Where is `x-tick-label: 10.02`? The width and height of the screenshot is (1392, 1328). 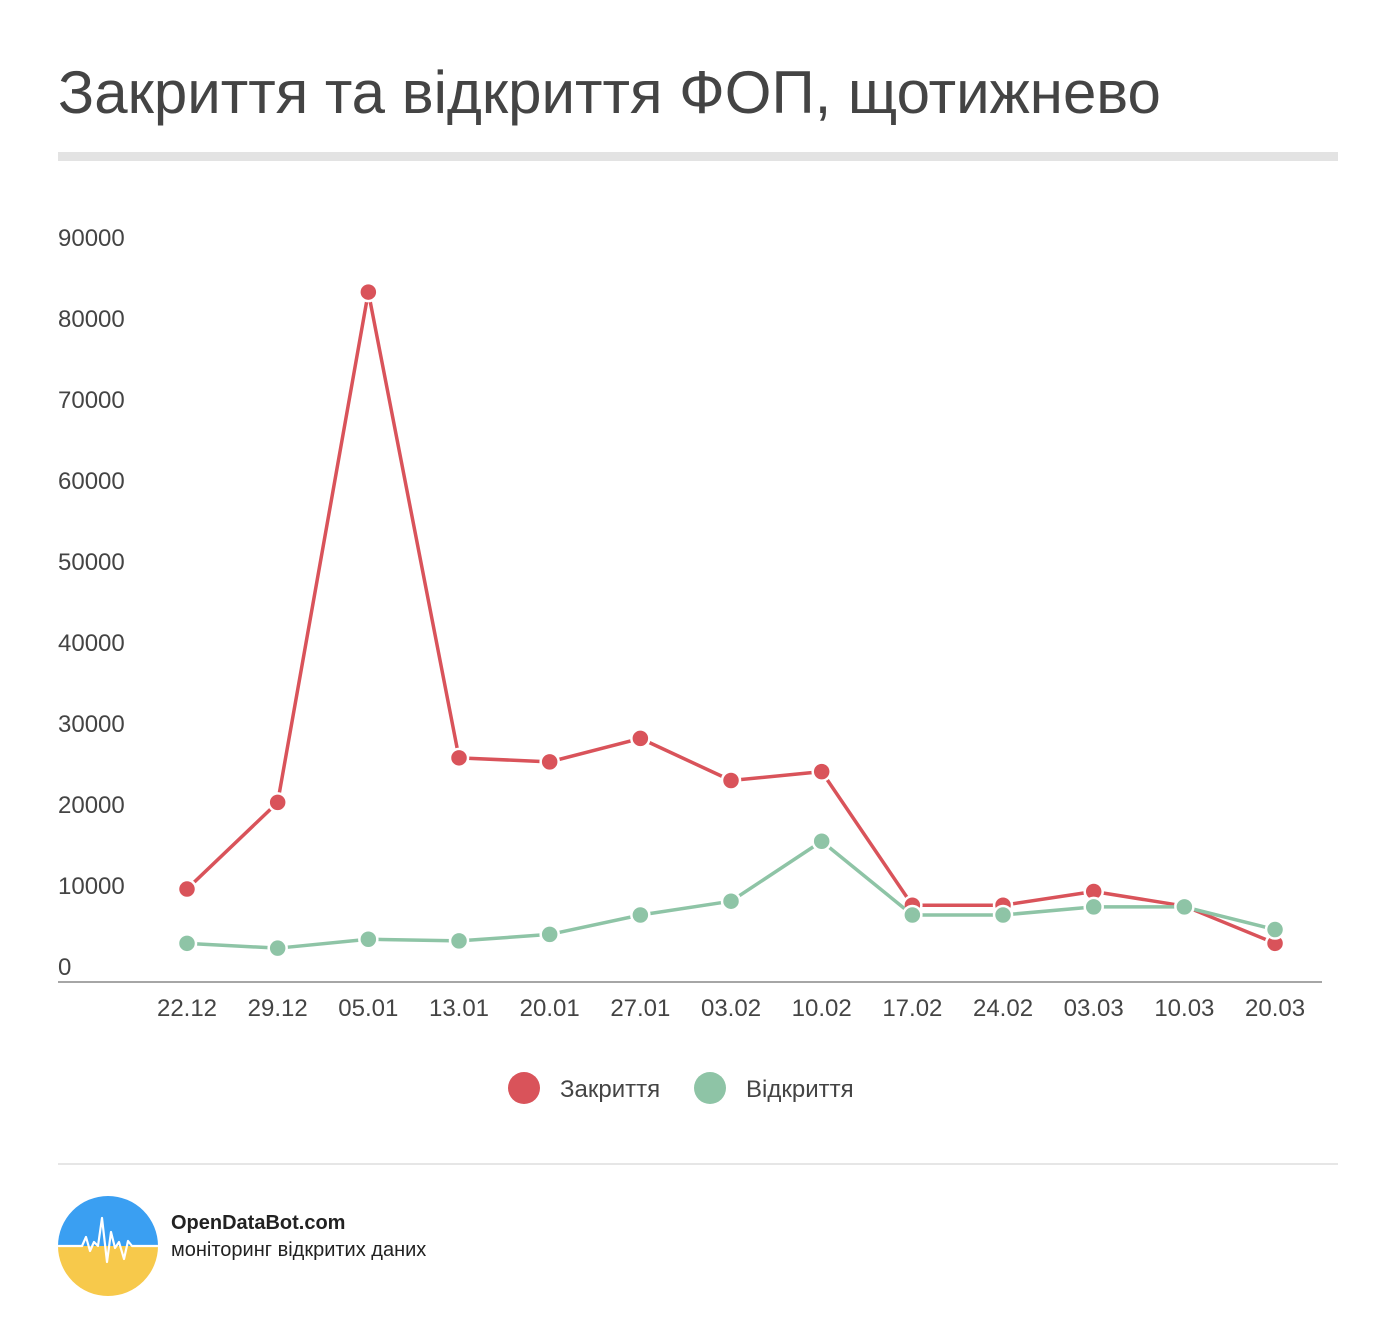 x-tick-label: 10.02 is located at coordinates (822, 1008).